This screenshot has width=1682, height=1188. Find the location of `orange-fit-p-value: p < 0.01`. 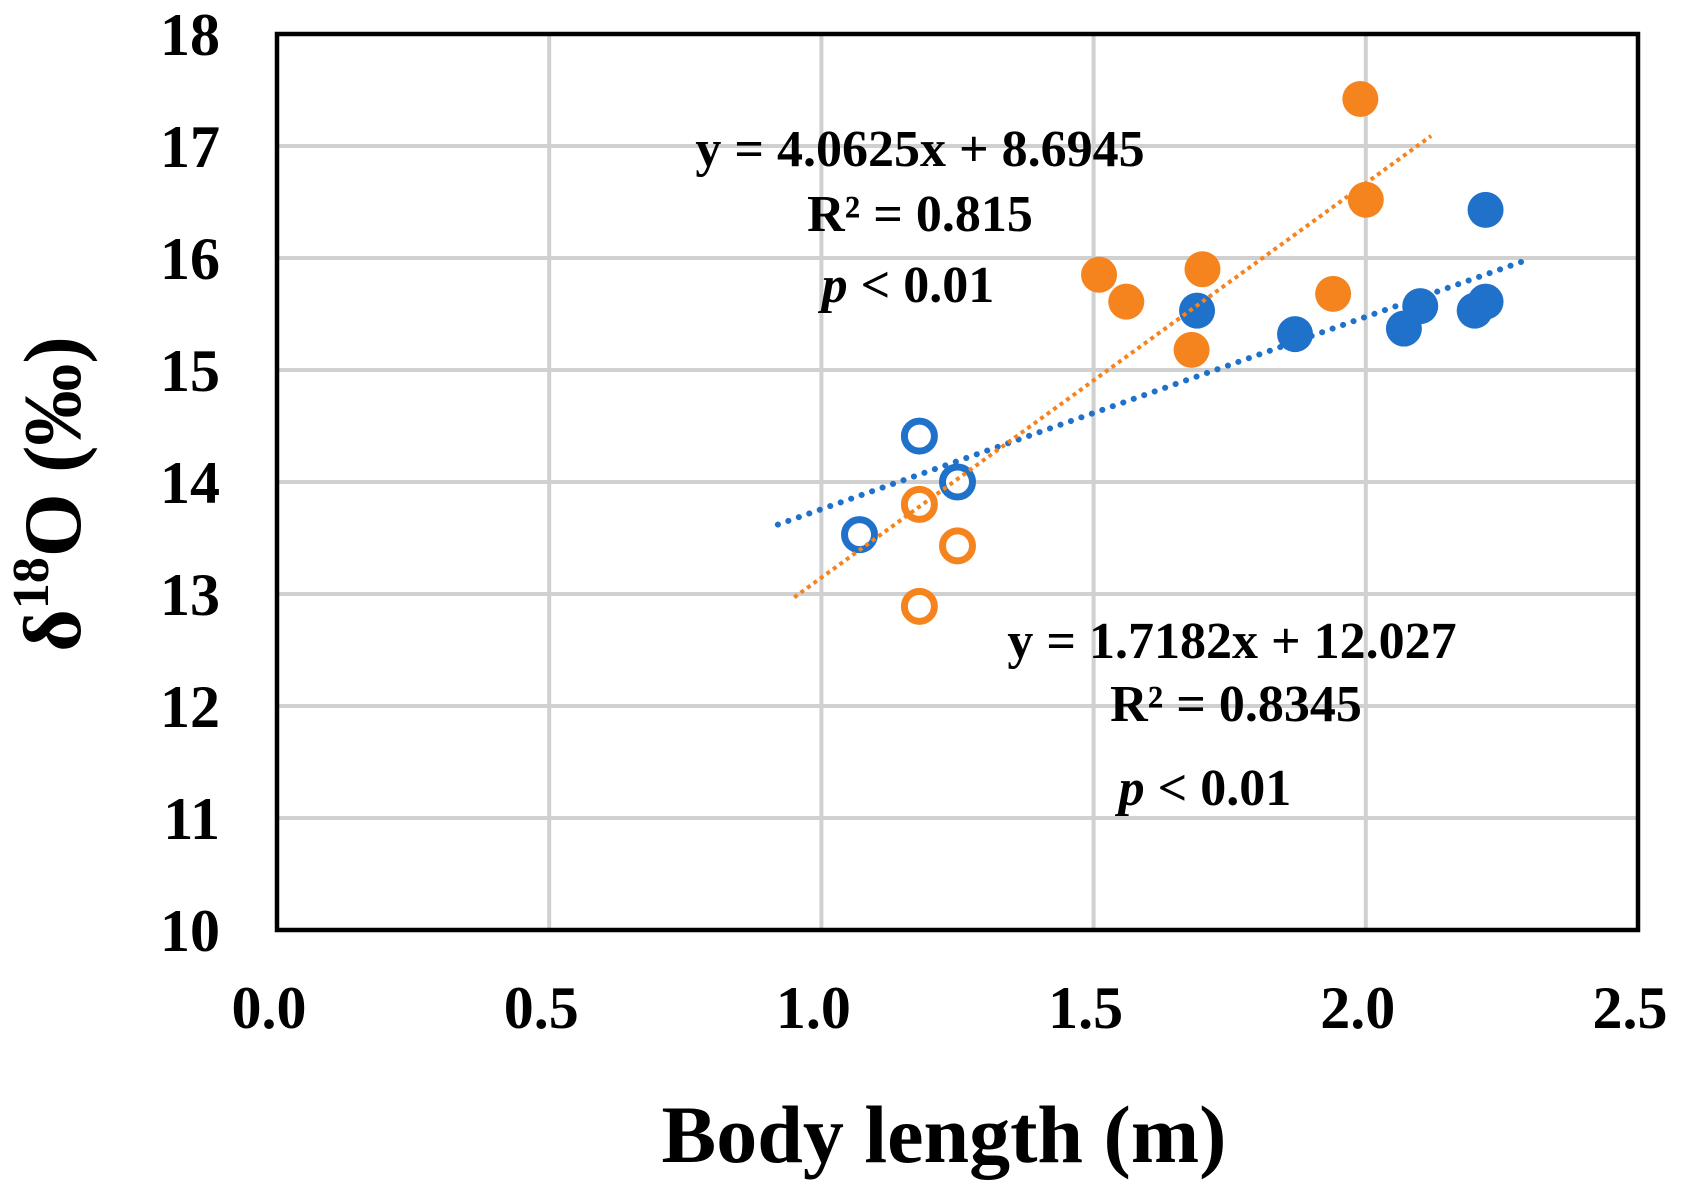

orange-fit-p-value: p < 0.01 is located at coordinates (906, 285).